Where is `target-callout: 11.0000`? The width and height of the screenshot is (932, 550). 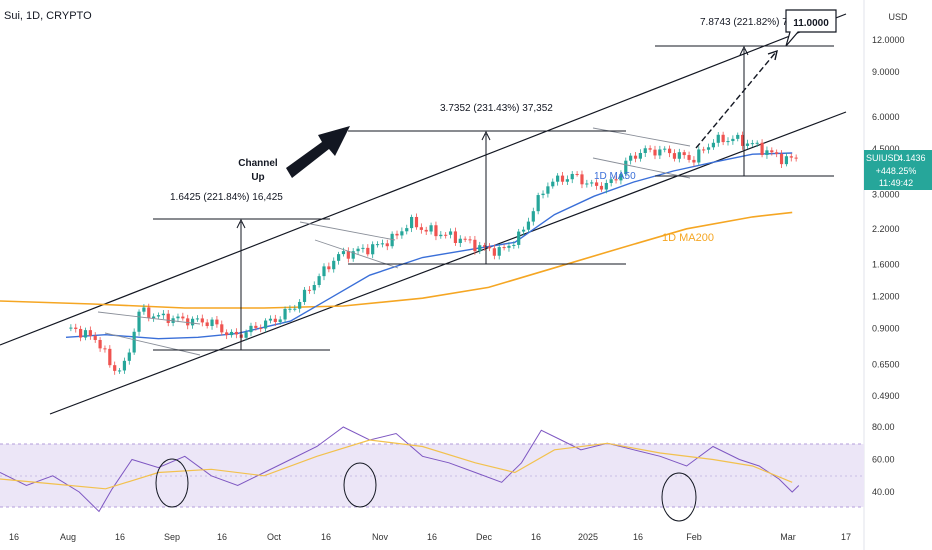
target-callout: 11.0000 is located at coordinates (811, 28).